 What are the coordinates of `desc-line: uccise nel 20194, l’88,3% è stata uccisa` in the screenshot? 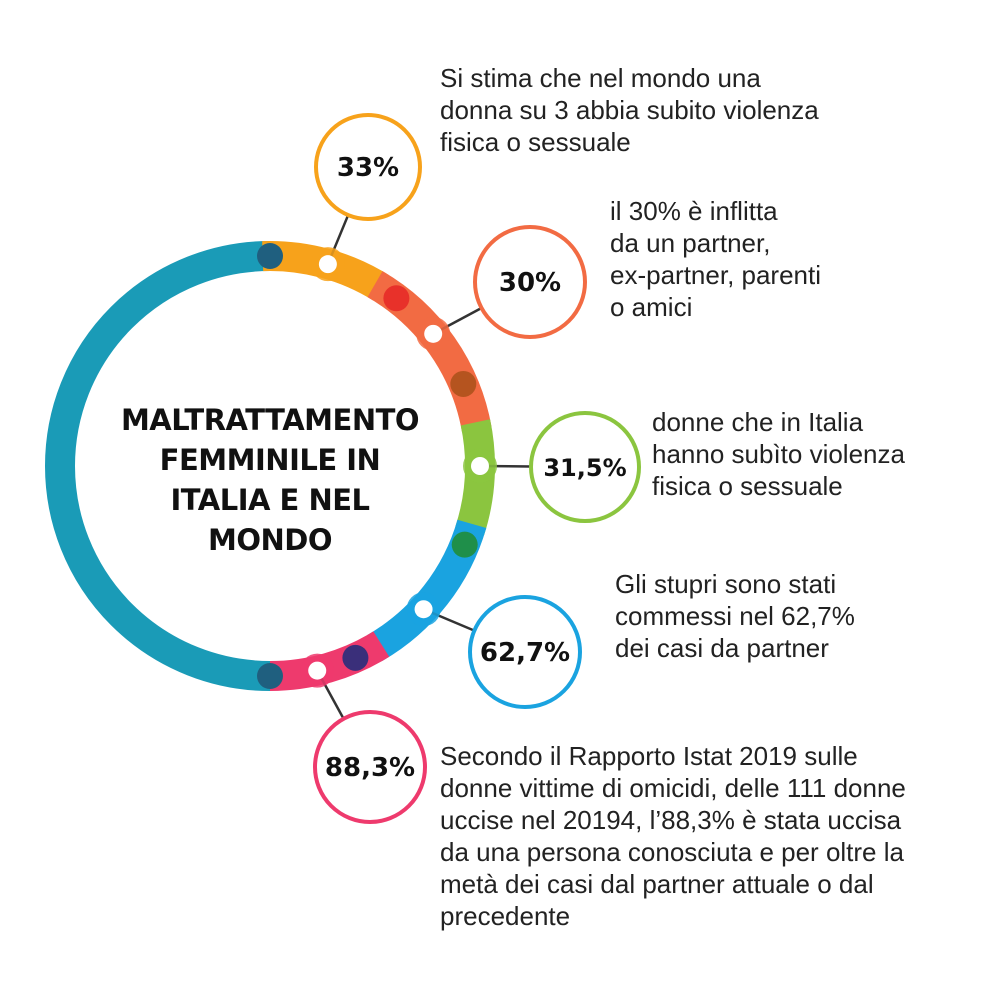 It's located at (671, 820).